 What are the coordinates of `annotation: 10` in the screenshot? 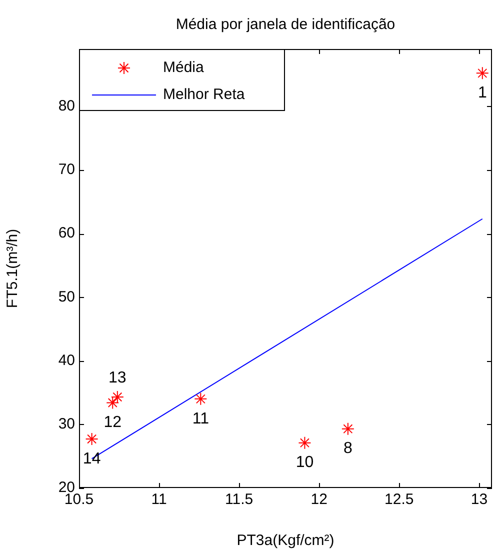 It's located at (305, 463).